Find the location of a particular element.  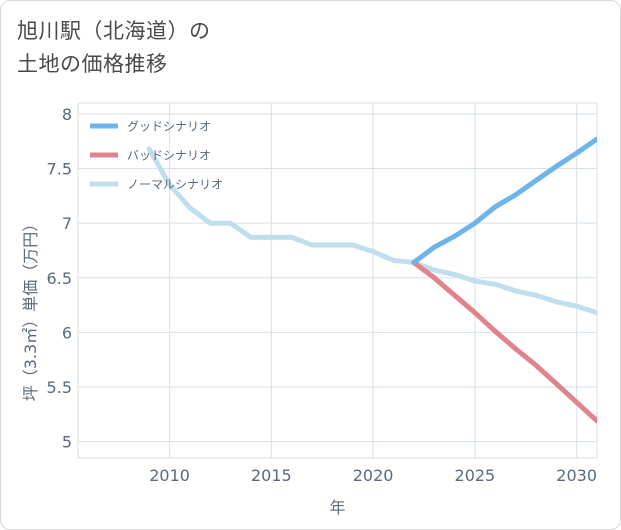

legend-label-bad: バッドシナリオ is located at coordinates (169, 156).